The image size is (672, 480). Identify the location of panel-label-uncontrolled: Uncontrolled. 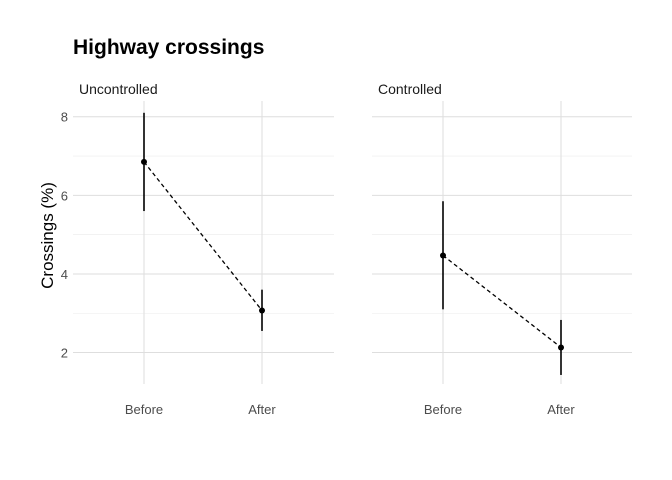
(118, 89).